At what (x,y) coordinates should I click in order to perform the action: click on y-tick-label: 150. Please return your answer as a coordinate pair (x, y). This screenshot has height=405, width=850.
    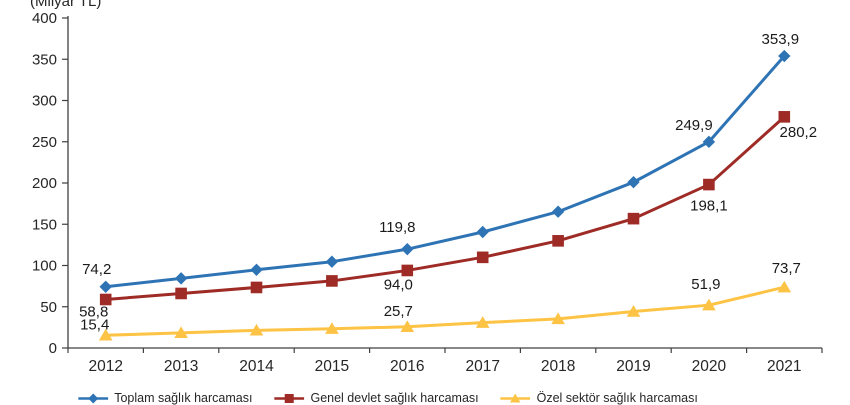
    Looking at the image, I should click on (44, 224).